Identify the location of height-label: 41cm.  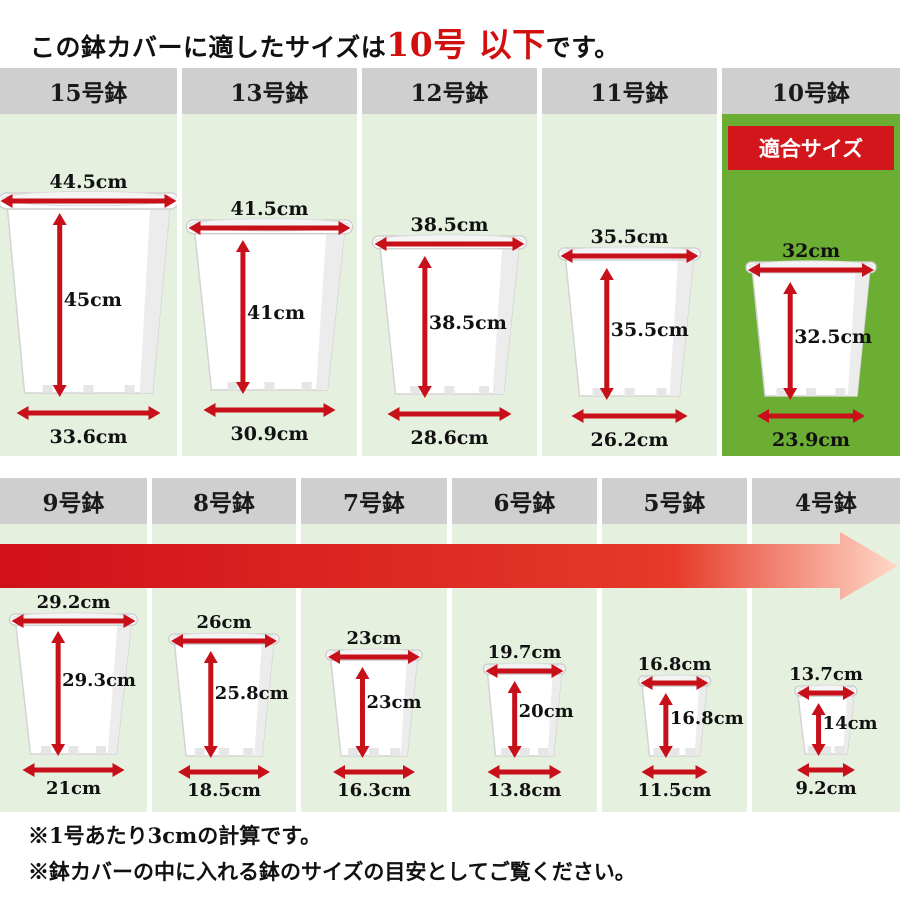
(276, 312).